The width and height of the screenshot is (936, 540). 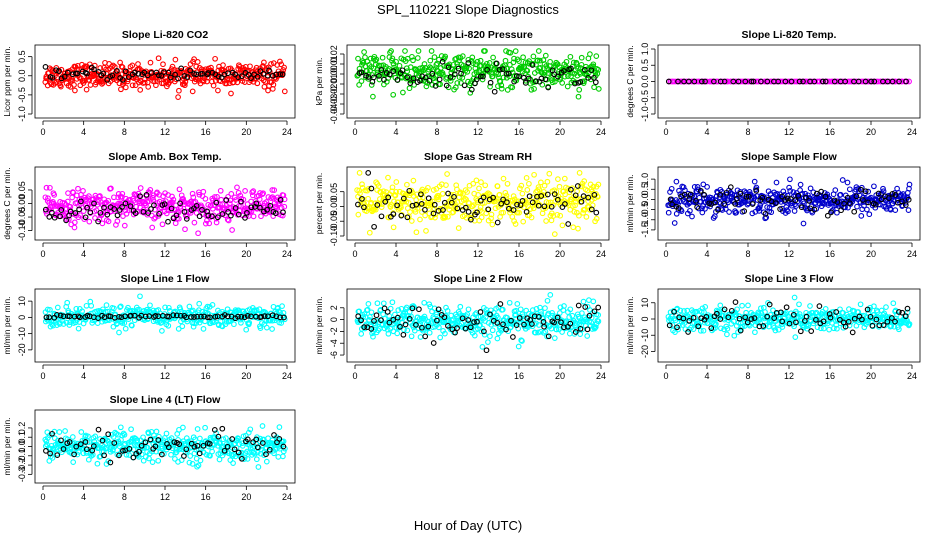 I want to click on x-tick-label: 8, so click(x=747, y=254).